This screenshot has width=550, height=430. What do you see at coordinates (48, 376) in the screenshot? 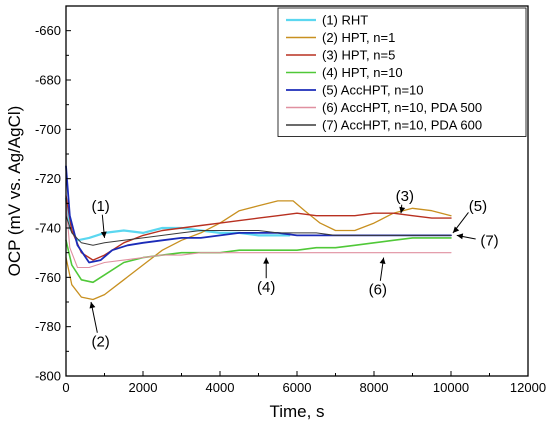
I see `y-tick-label: -800` at bounding box center [48, 376].